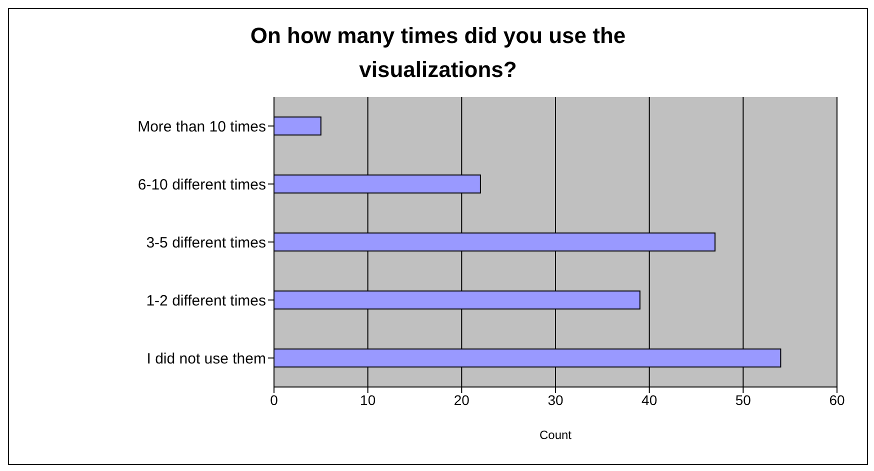 The image size is (874, 471). I want to click on y-tick-label: More than 10 times, so click(202, 127).